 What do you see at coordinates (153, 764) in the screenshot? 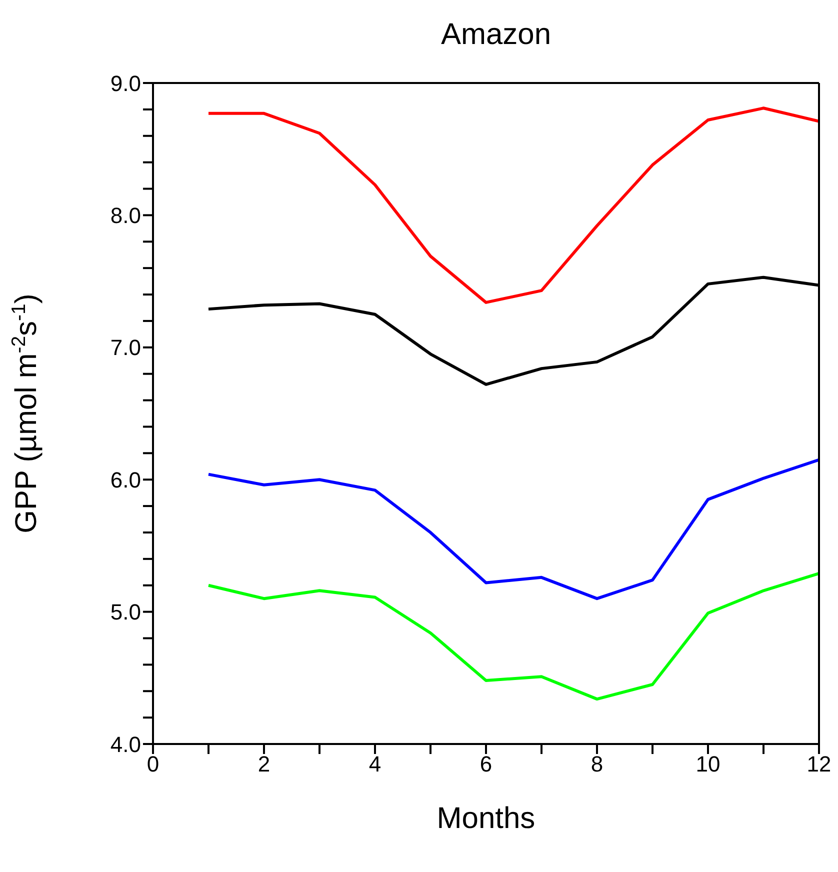
I see `x-tick-label: 0` at bounding box center [153, 764].